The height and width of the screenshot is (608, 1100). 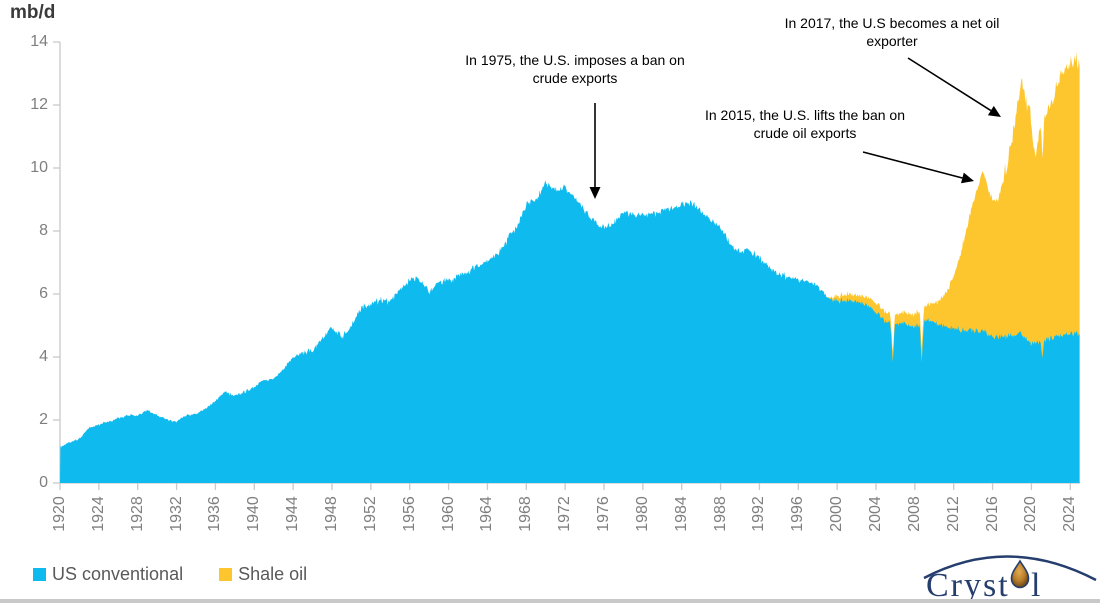 I want to click on us-conventional-swatch-icon, so click(x=39, y=574).